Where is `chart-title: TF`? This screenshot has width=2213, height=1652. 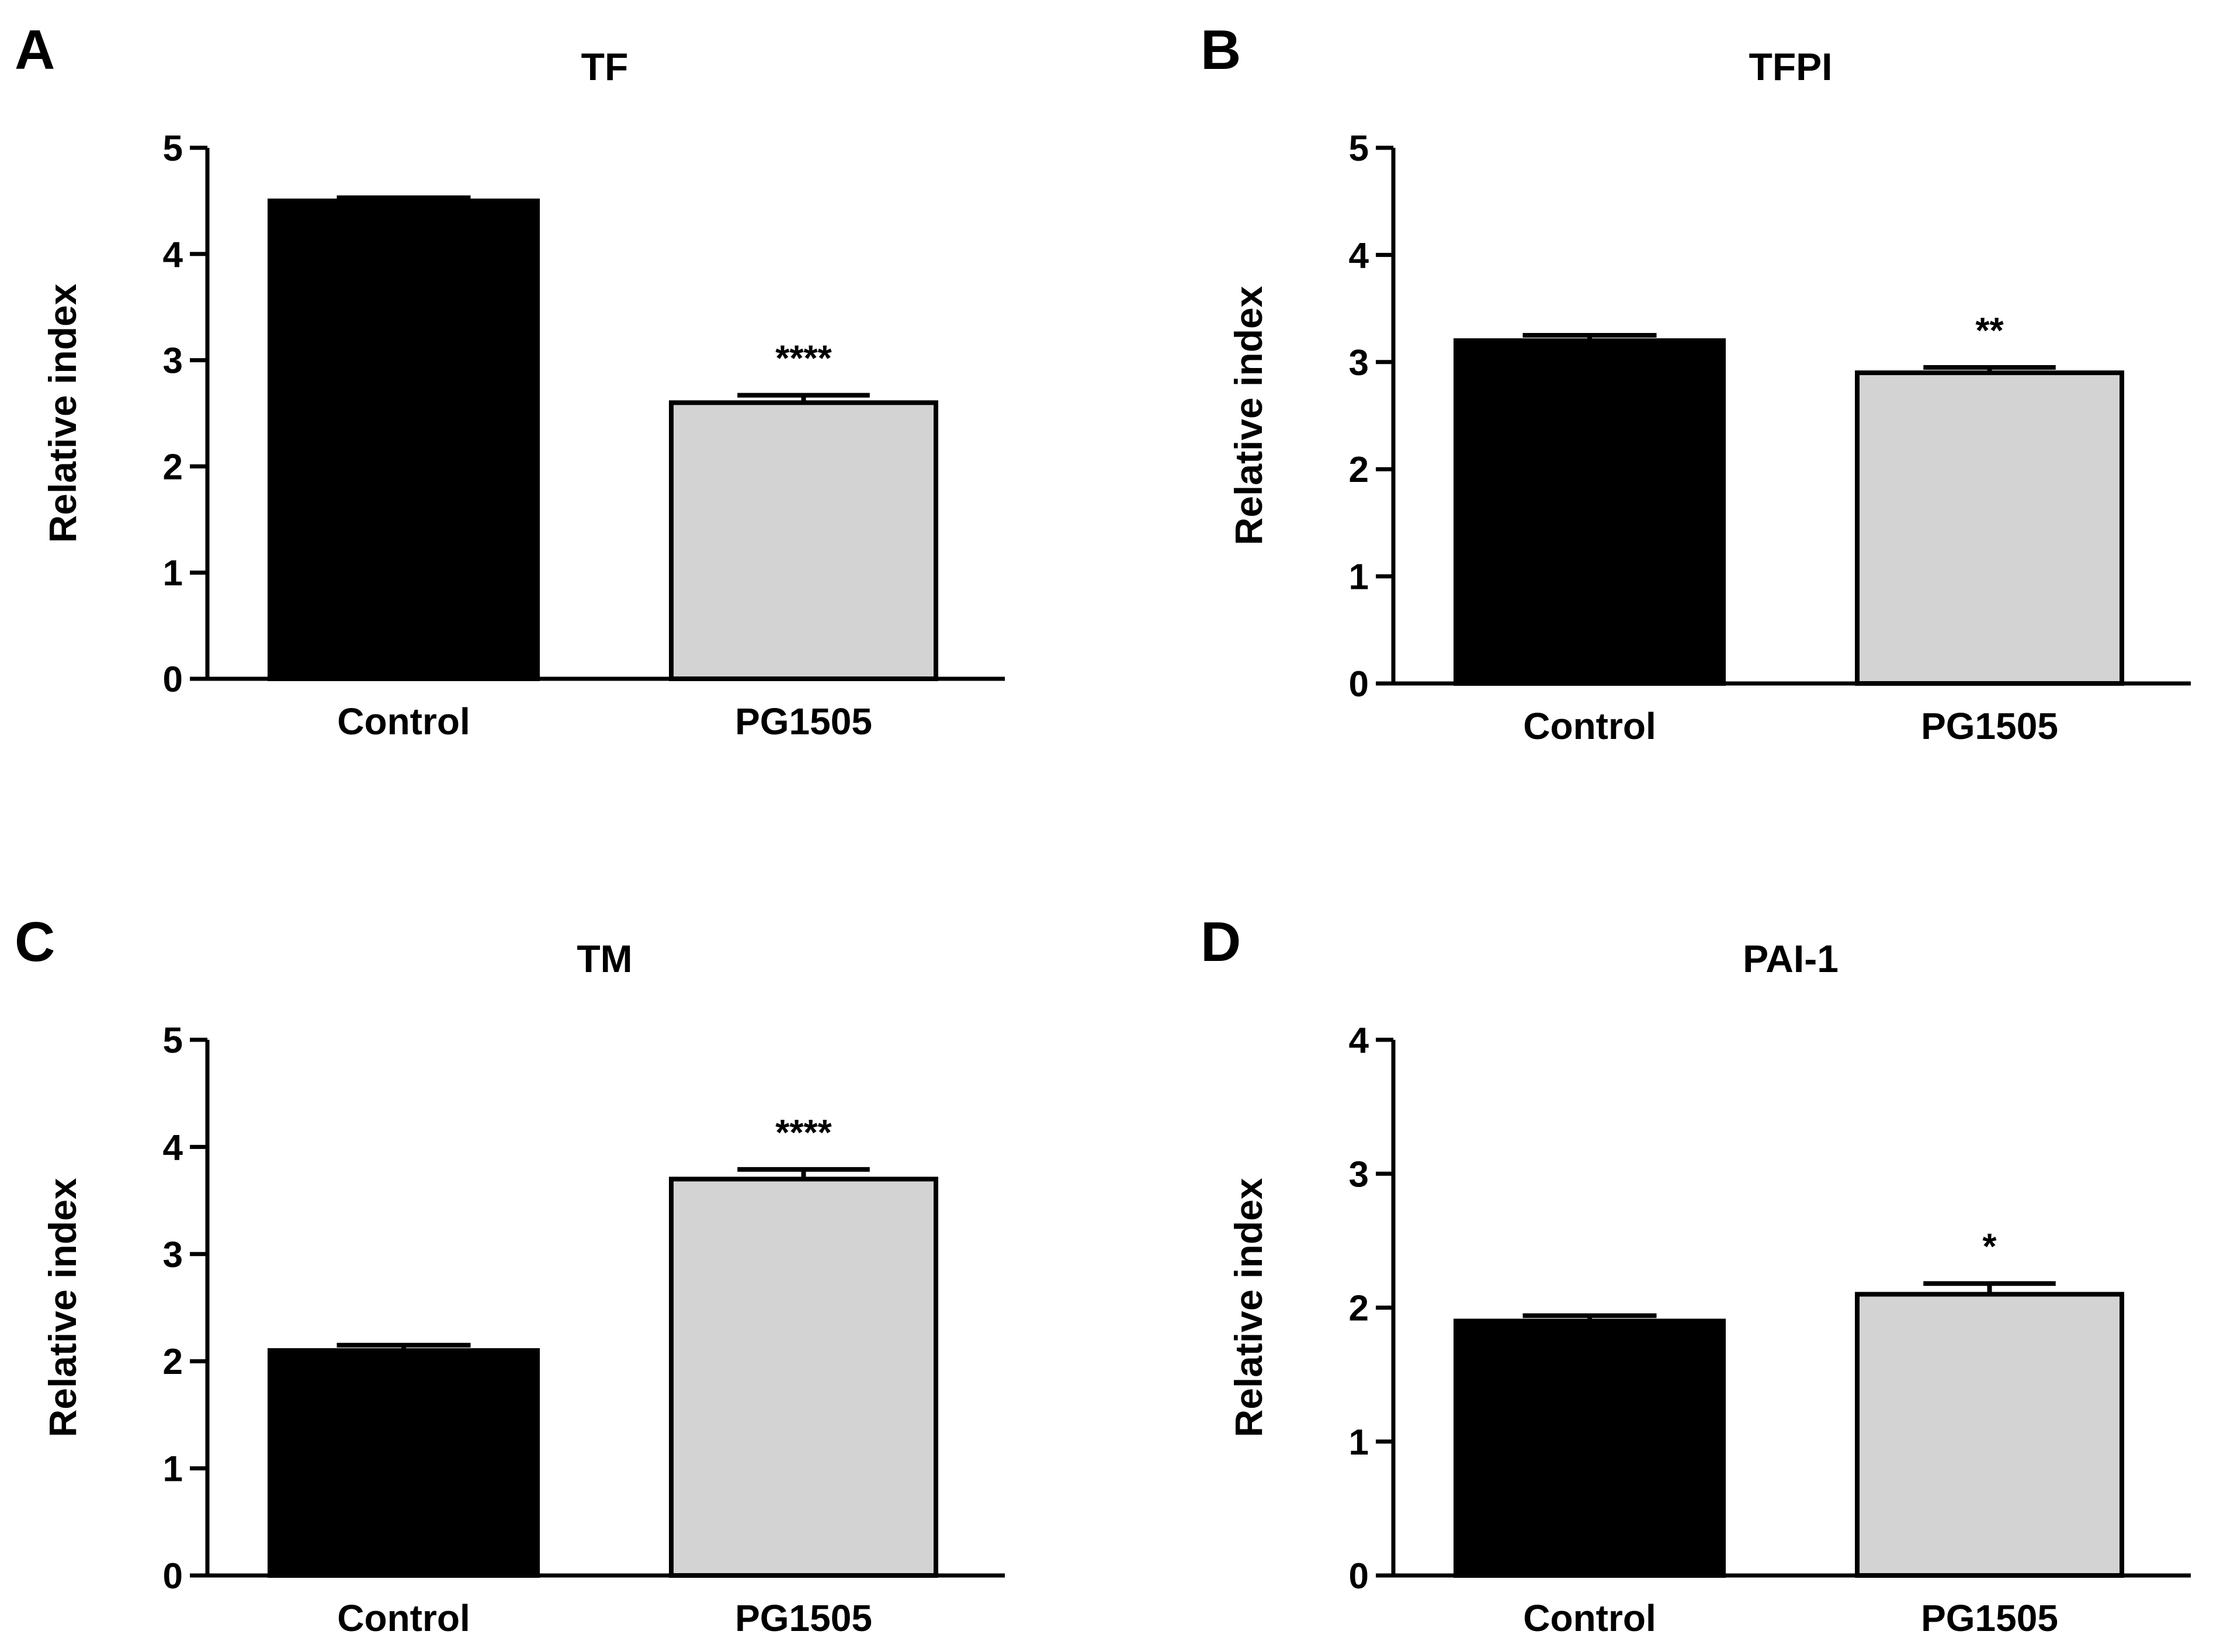
chart-title: TF is located at coordinates (605, 66).